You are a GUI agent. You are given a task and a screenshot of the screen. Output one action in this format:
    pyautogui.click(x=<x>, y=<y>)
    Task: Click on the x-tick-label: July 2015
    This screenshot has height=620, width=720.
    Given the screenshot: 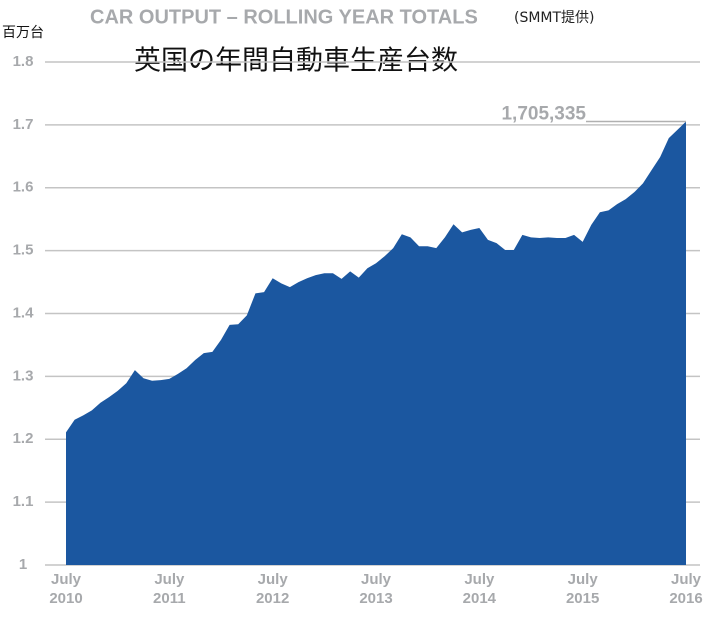 What is the action you would take?
    pyautogui.click(x=582, y=589)
    